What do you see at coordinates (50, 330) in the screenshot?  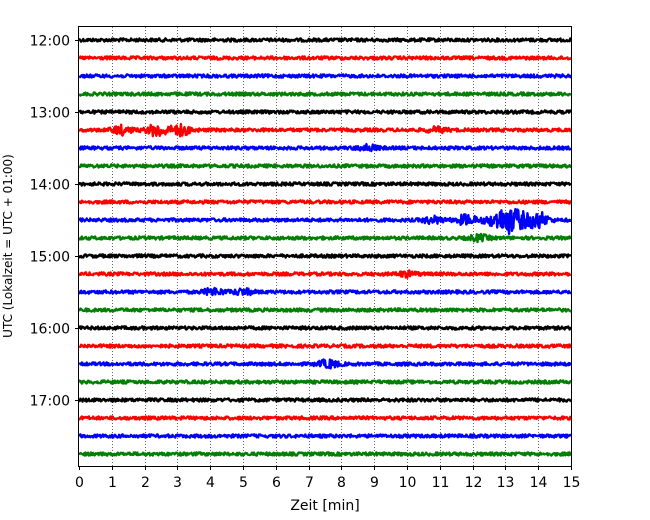 I see `y-tick-label: 16:00` at bounding box center [50, 330].